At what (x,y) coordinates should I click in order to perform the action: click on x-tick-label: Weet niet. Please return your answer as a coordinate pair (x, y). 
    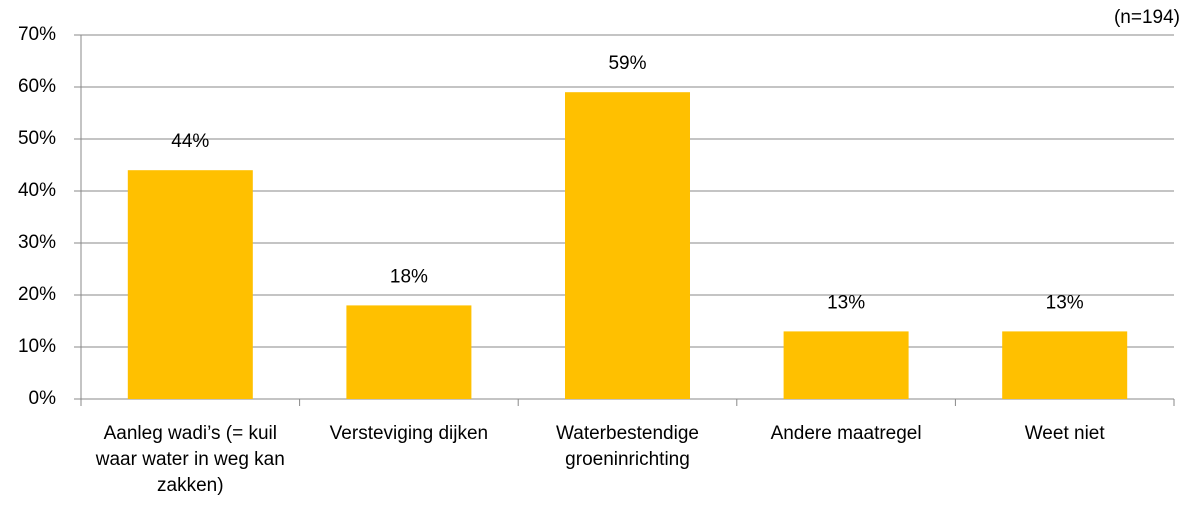
    Looking at the image, I should click on (1064, 433).